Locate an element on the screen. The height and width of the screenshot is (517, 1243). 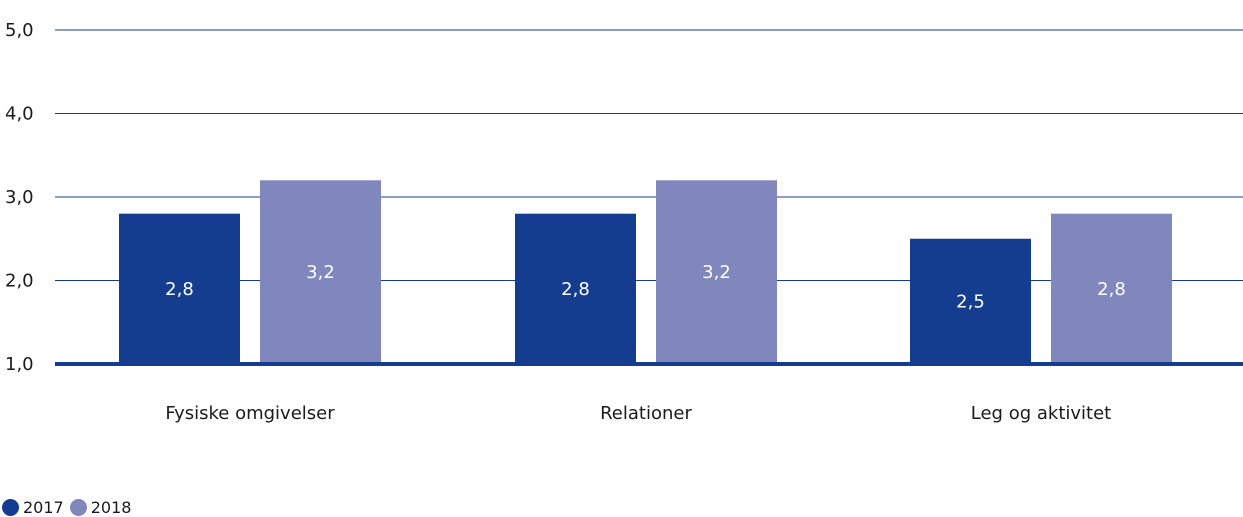
x-tick-label: Relationer is located at coordinates (646, 413).